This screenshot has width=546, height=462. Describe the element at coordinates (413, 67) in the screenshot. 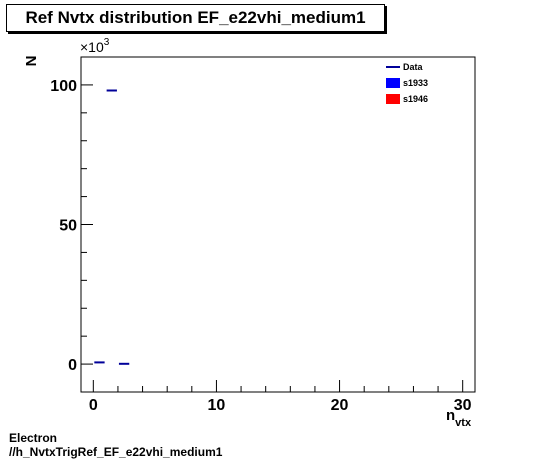

I see `legend-label: Data` at that location.